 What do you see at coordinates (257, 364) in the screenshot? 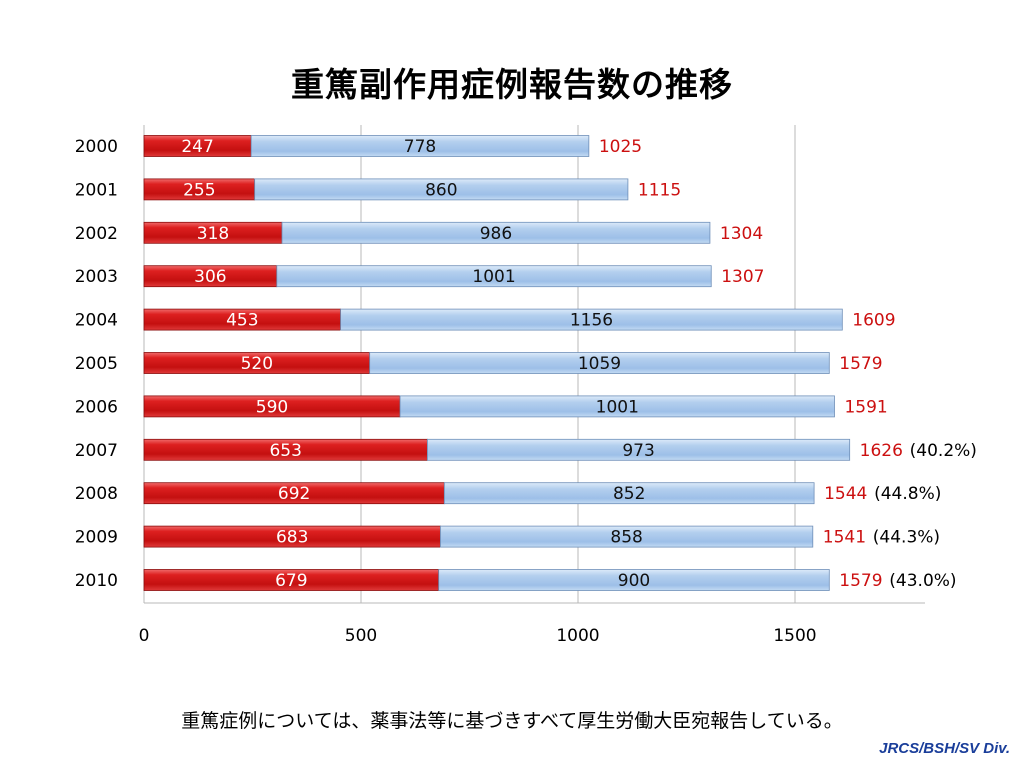
I see `data-label-severe: 520` at bounding box center [257, 364].